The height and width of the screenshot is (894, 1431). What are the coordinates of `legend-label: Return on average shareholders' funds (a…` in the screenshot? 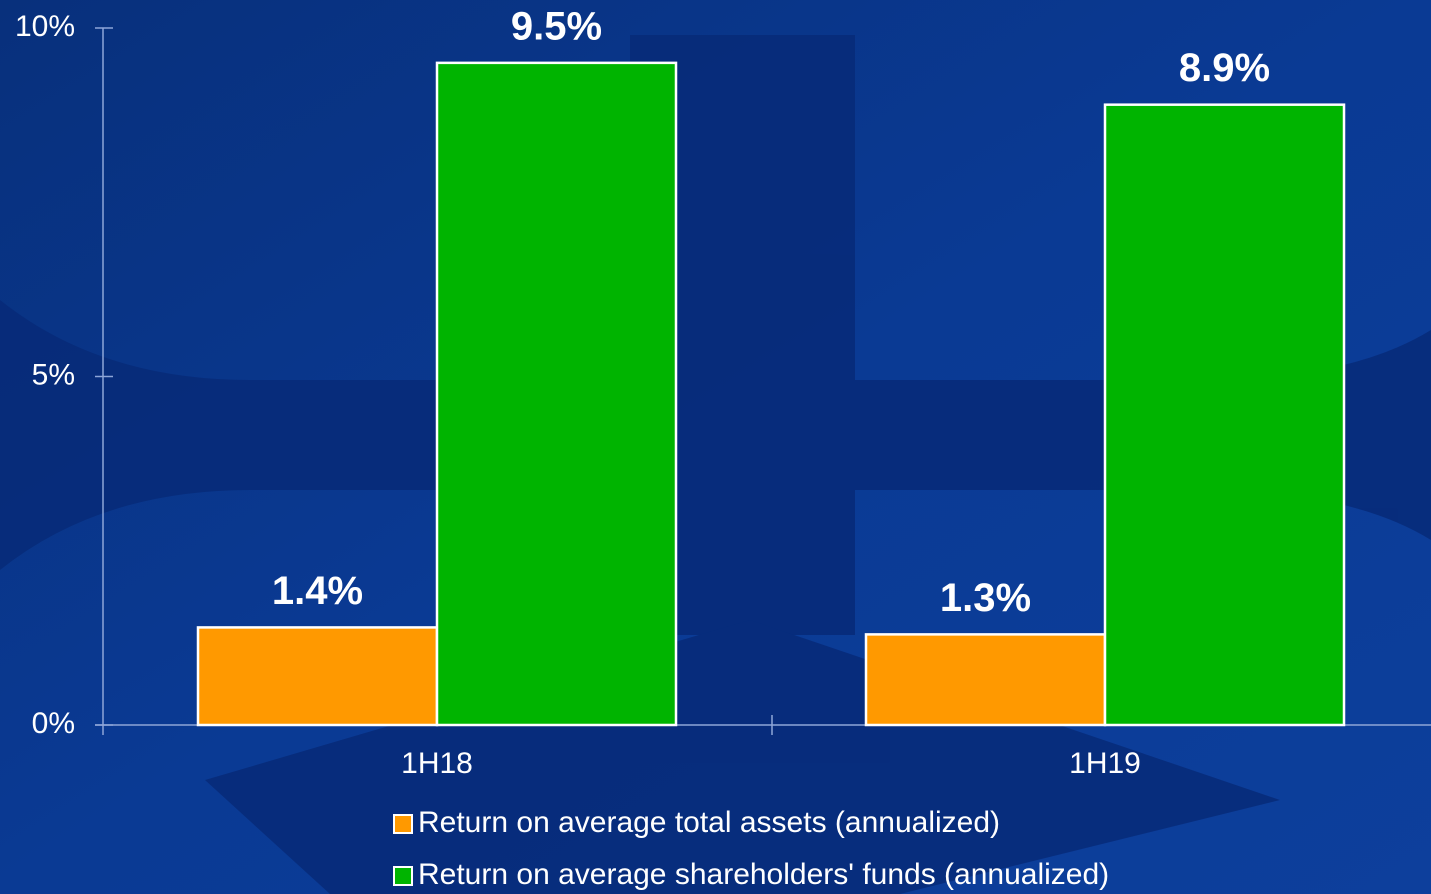 It's located at (763, 874).